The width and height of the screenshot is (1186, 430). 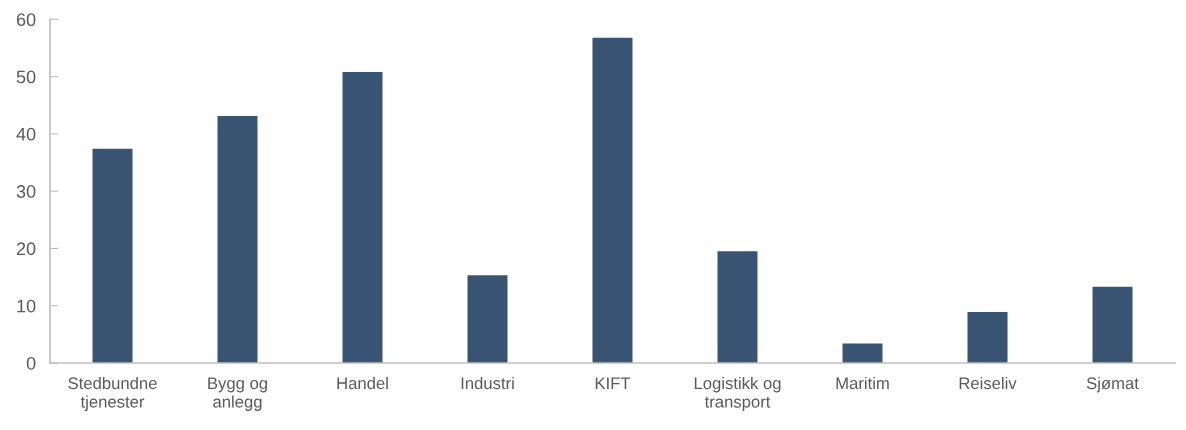 What do you see at coordinates (362, 383) in the screenshot?
I see `x-tick-label: Handel` at bounding box center [362, 383].